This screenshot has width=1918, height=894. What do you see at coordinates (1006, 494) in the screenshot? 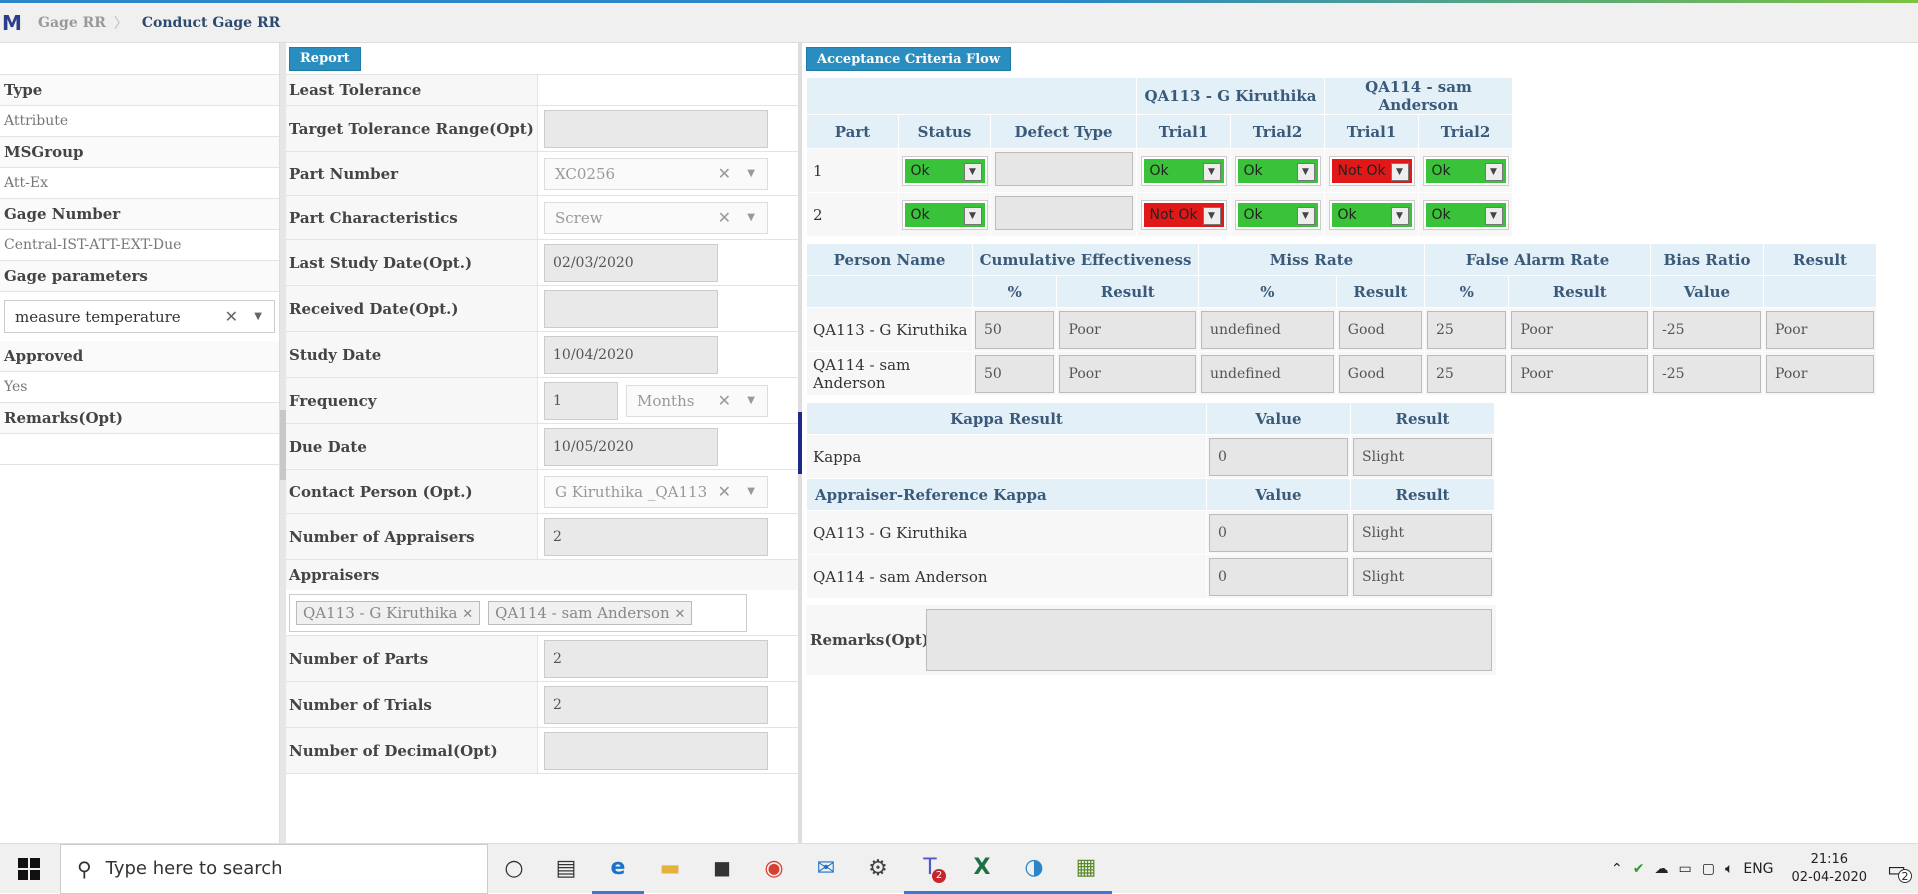
I see `header-appraiser-reference-kappa: Appraiser-Reference Kappa` at bounding box center [1006, 494].